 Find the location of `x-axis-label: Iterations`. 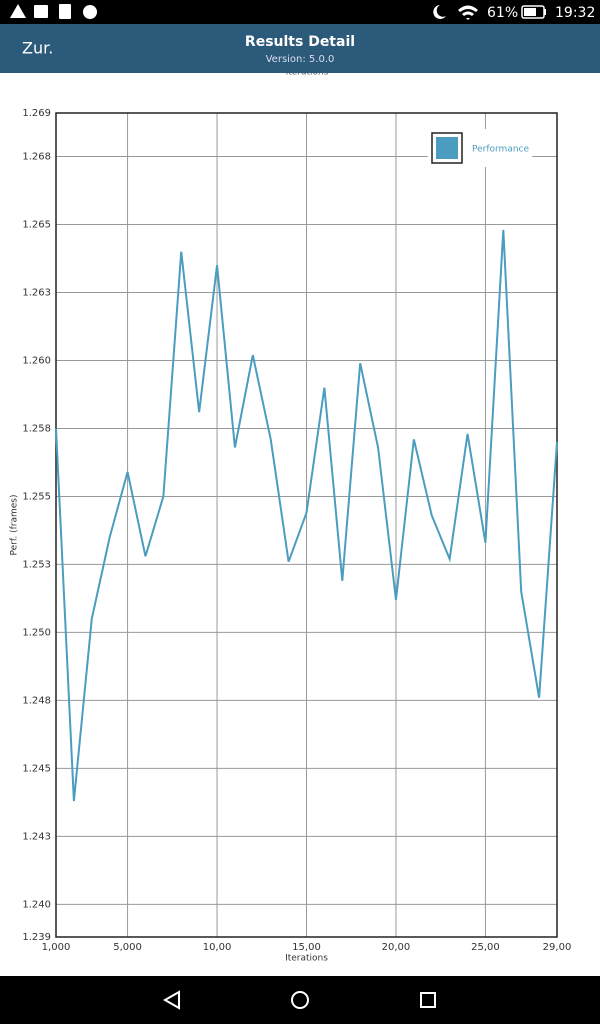

x-axis-label: Iterations is located at coordinates (306, 959).